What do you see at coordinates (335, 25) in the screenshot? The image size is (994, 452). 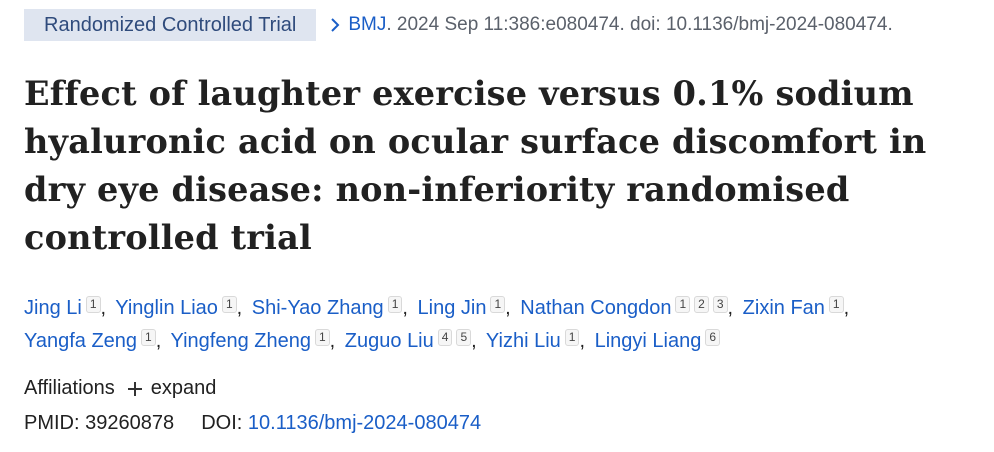 I see `chevron-right-icon` at bounding box center [335, 25].